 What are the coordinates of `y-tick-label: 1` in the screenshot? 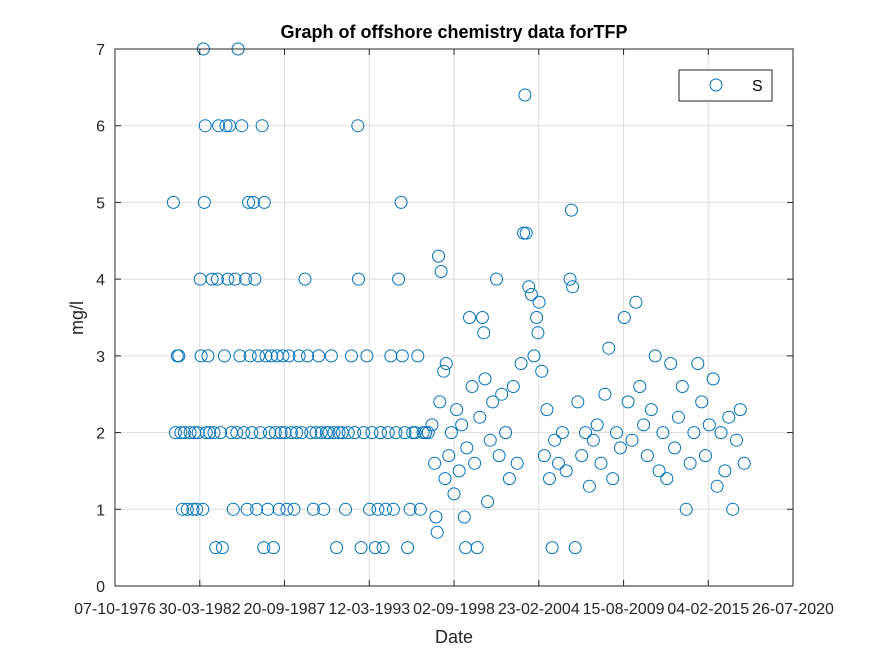 It's located at (100, 510).